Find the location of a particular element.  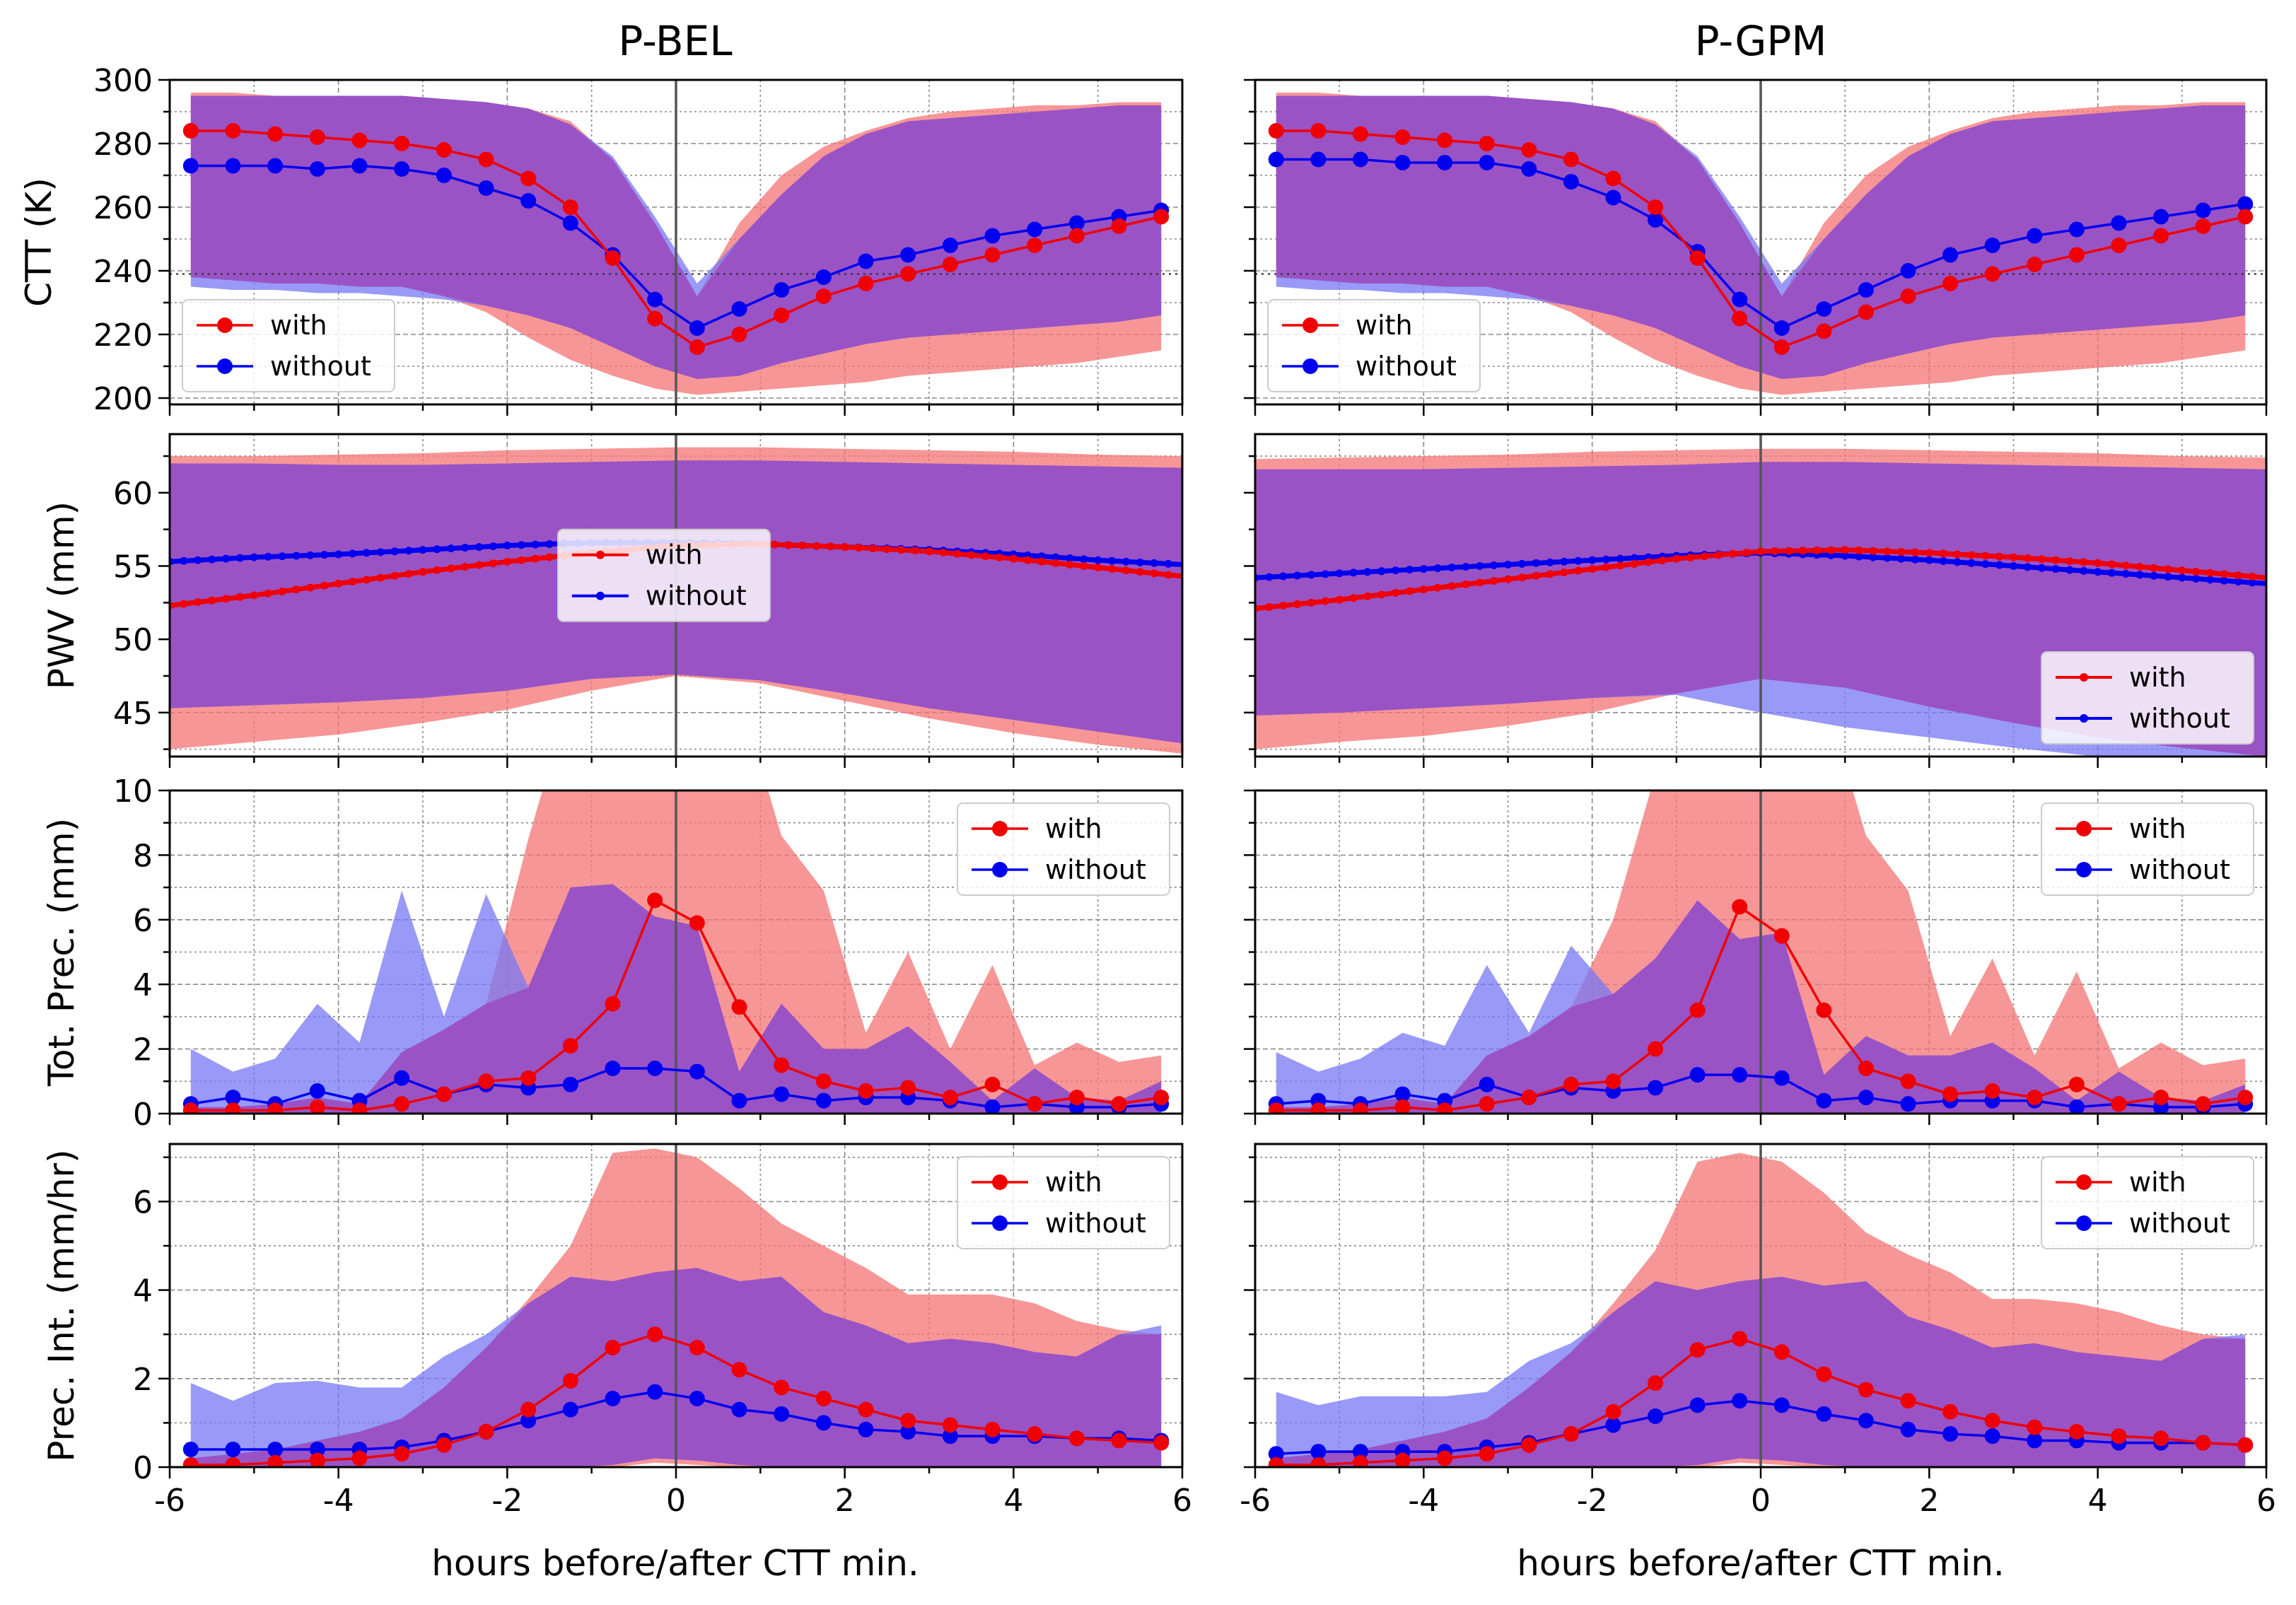

legend: with without is located at coordinates (2148, 1202).